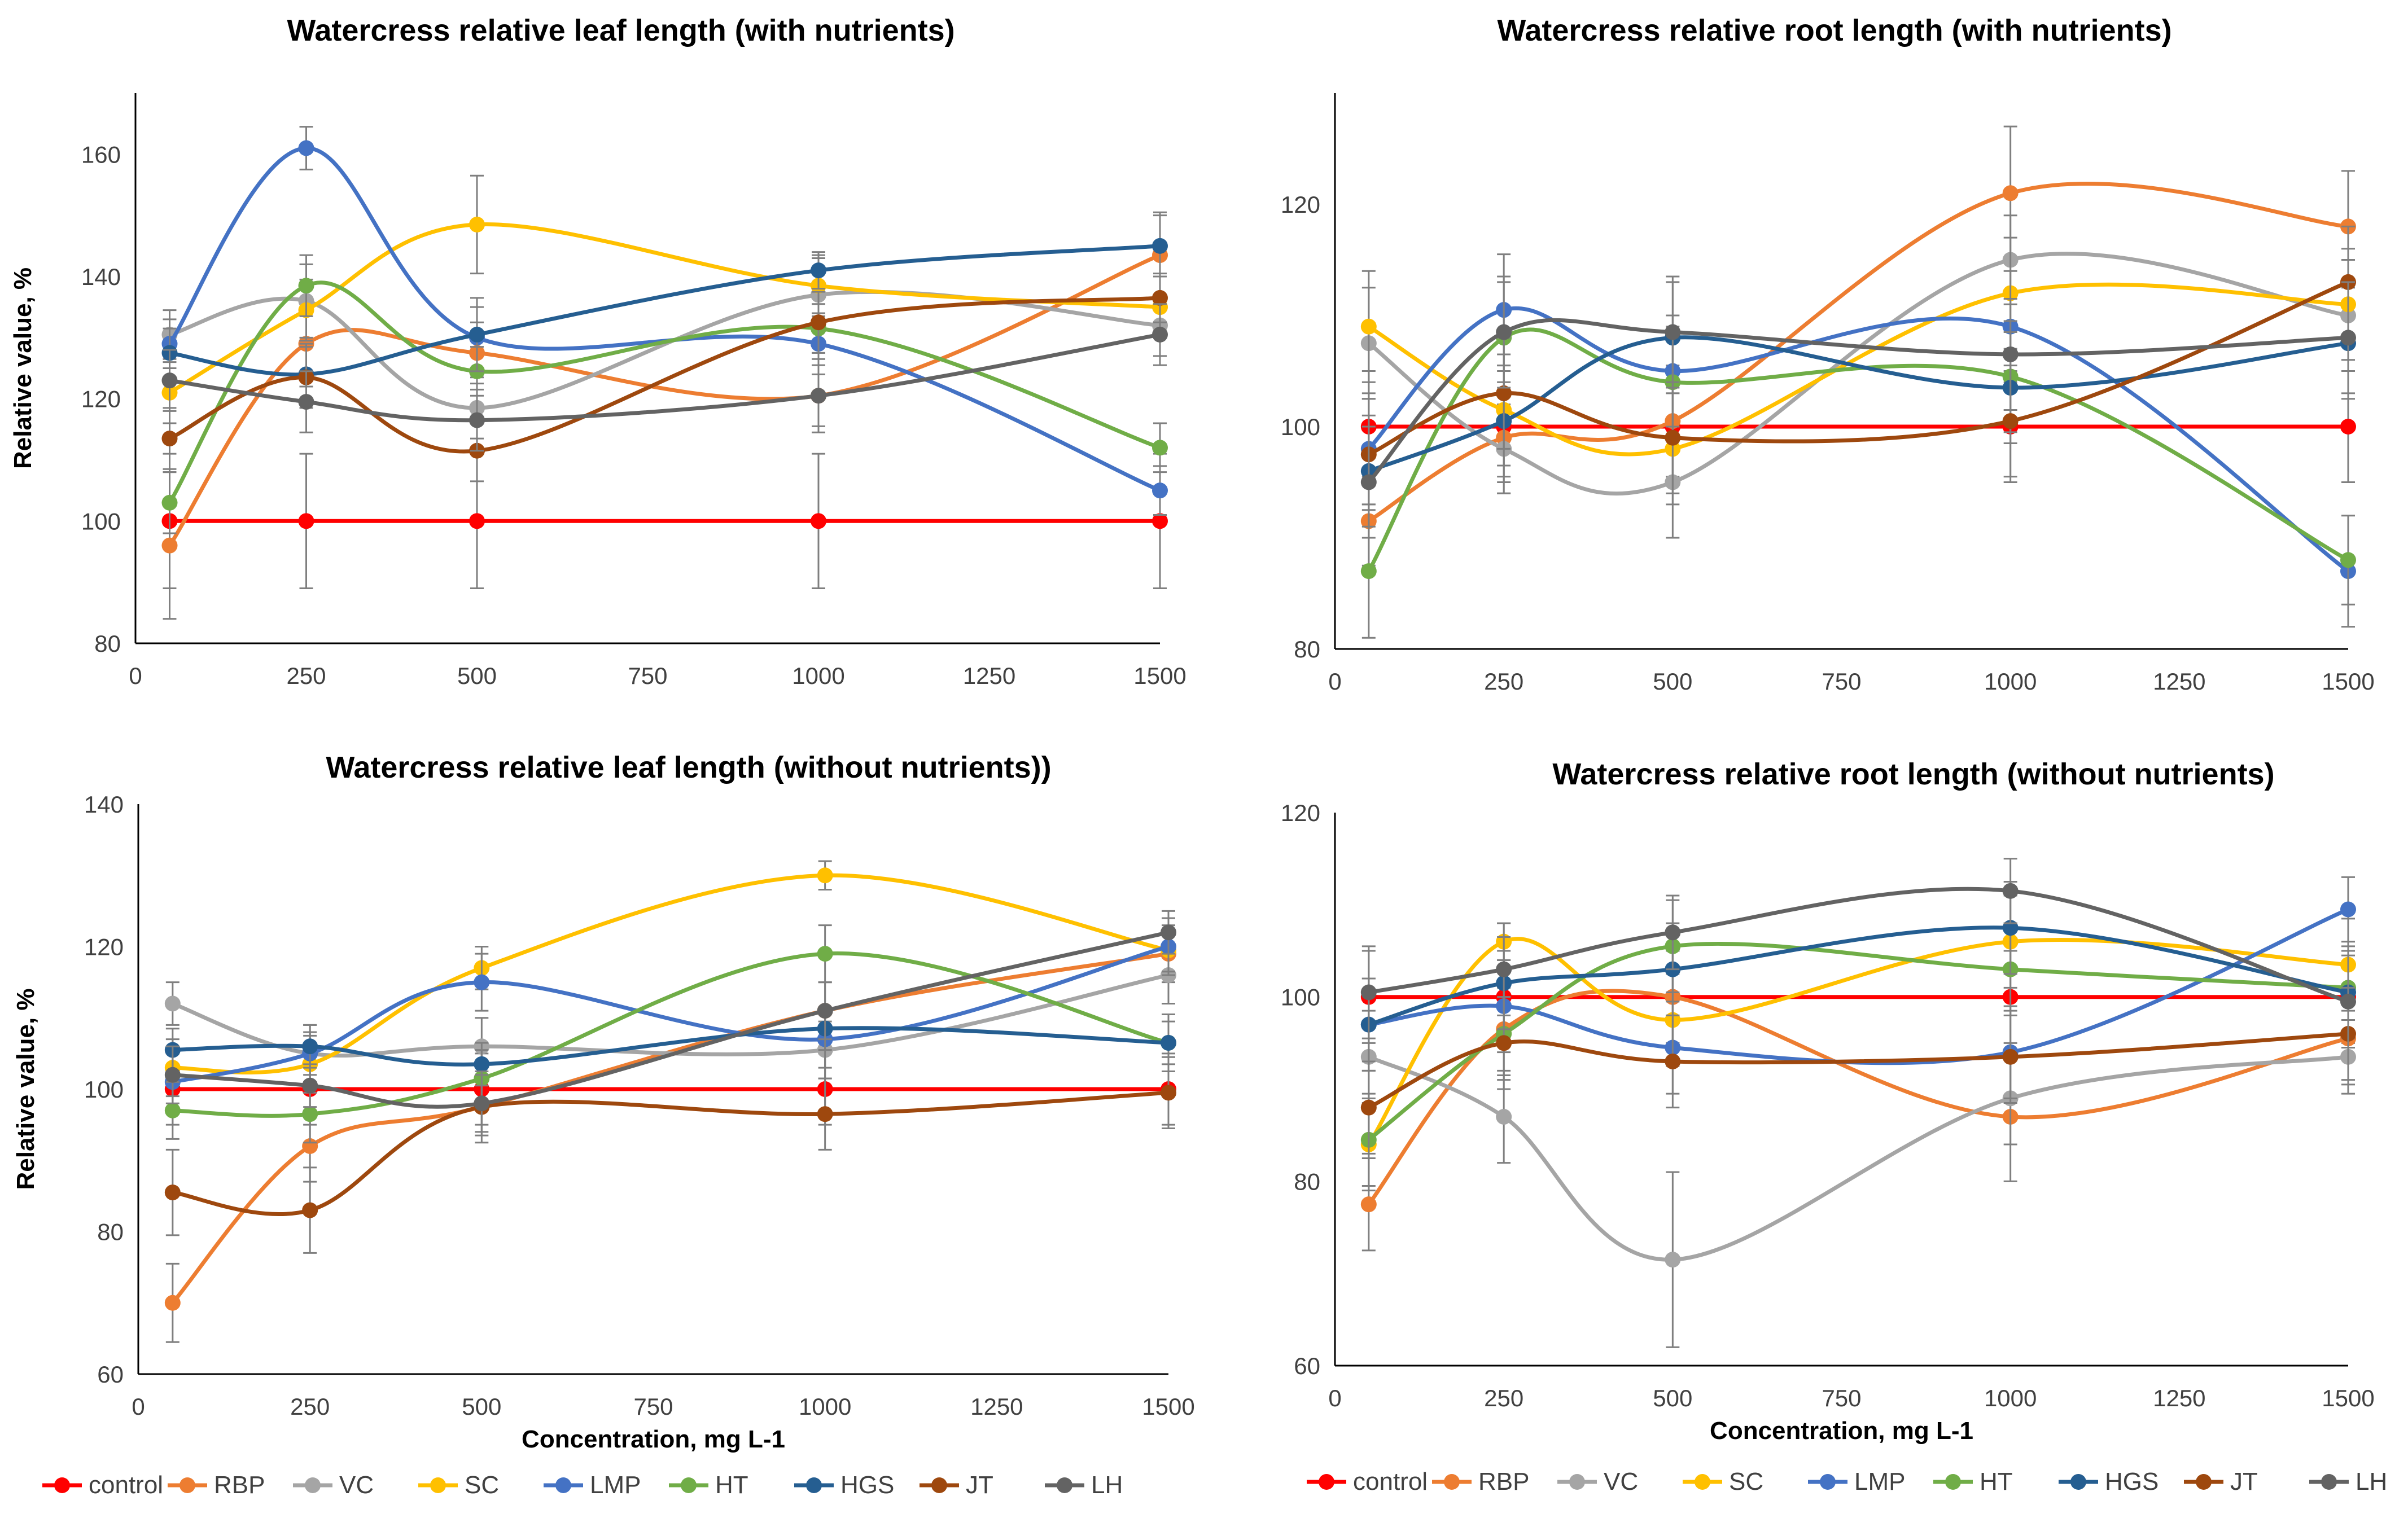 Image resolution: width=2408 pixels, height=1518 pixels. What do you see at coordinates (334, 1485) in the screenshot?
I see `legend-item-vc: VC` at bounding box center [334, 1485].